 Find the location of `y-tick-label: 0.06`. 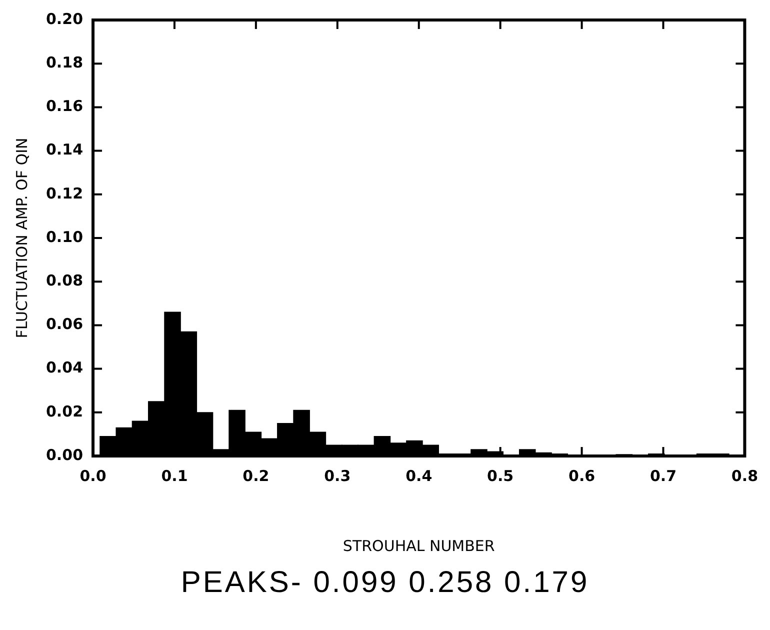

y-tick-label: 0.06 is located at coordinates (65, 324).